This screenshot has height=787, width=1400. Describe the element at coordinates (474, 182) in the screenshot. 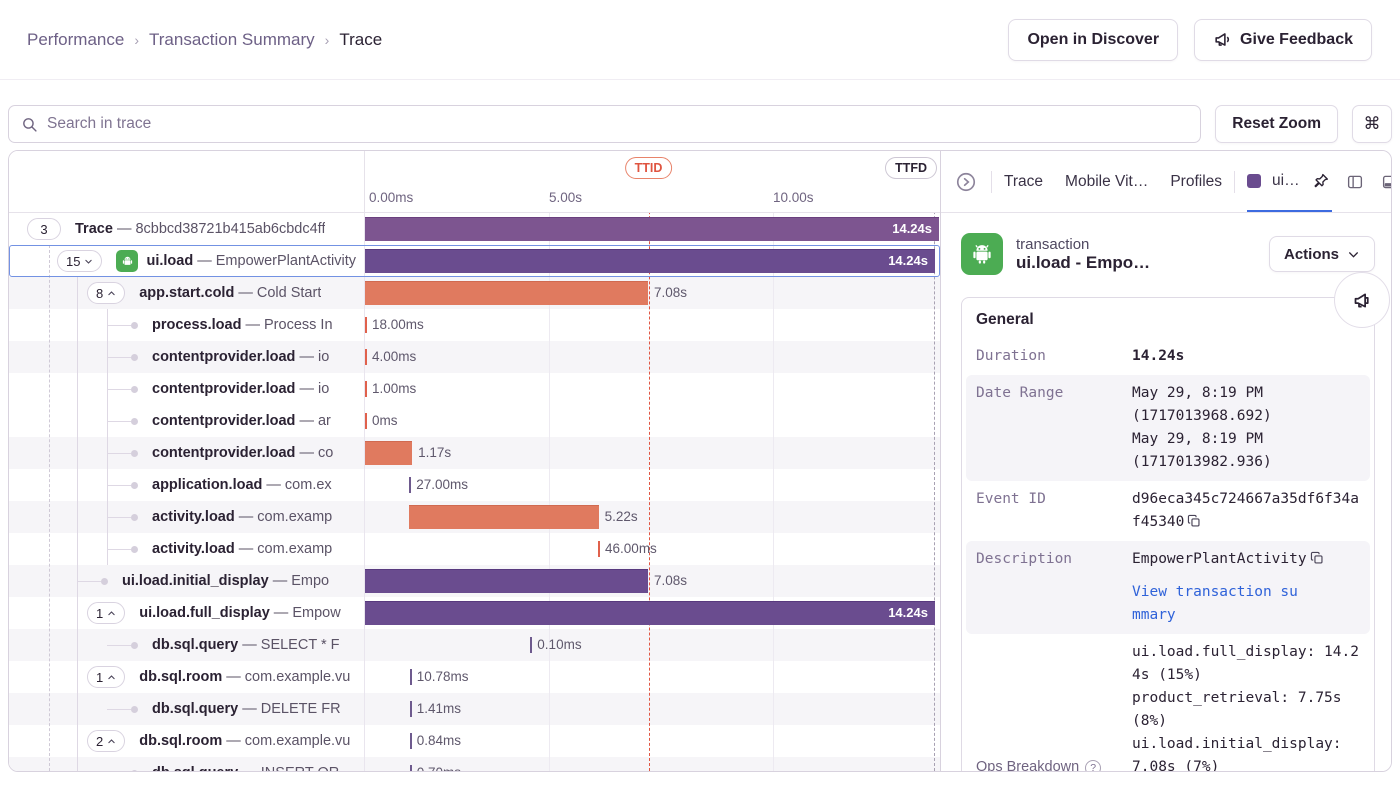

I see `waterfall-header: TTID TTFD 0.00ms 5.00s 10.00s` at that location.